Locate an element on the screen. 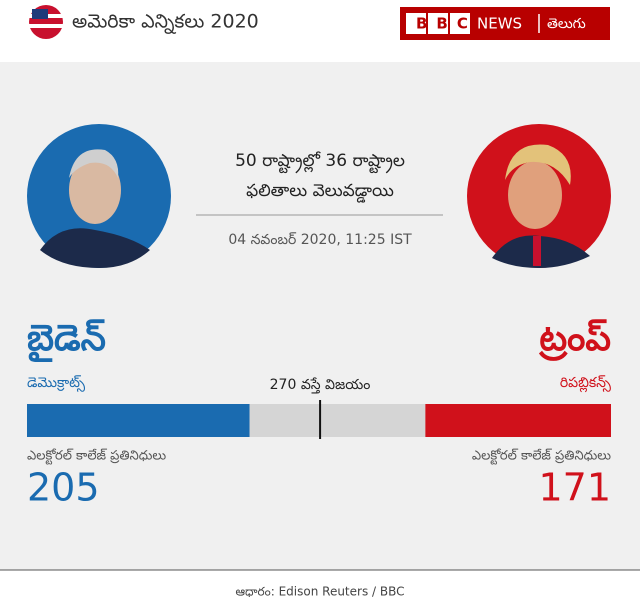  seat-count: 171 is located at coordinates (574, 488).